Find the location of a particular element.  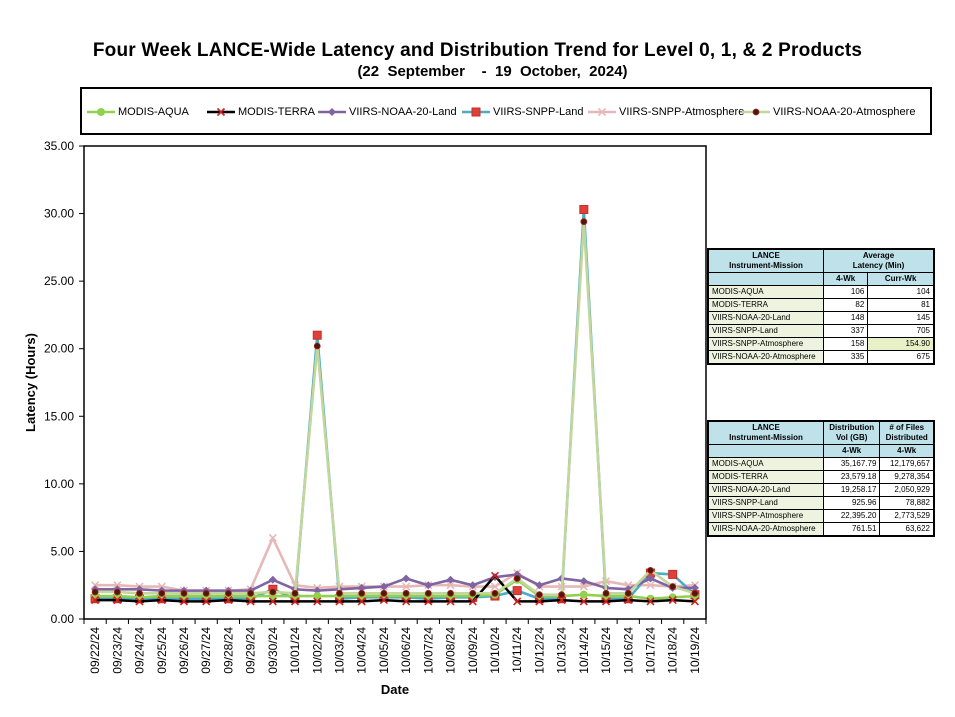

dist-cell-v1: 23,579.18 is located at coordinates (851, 477).